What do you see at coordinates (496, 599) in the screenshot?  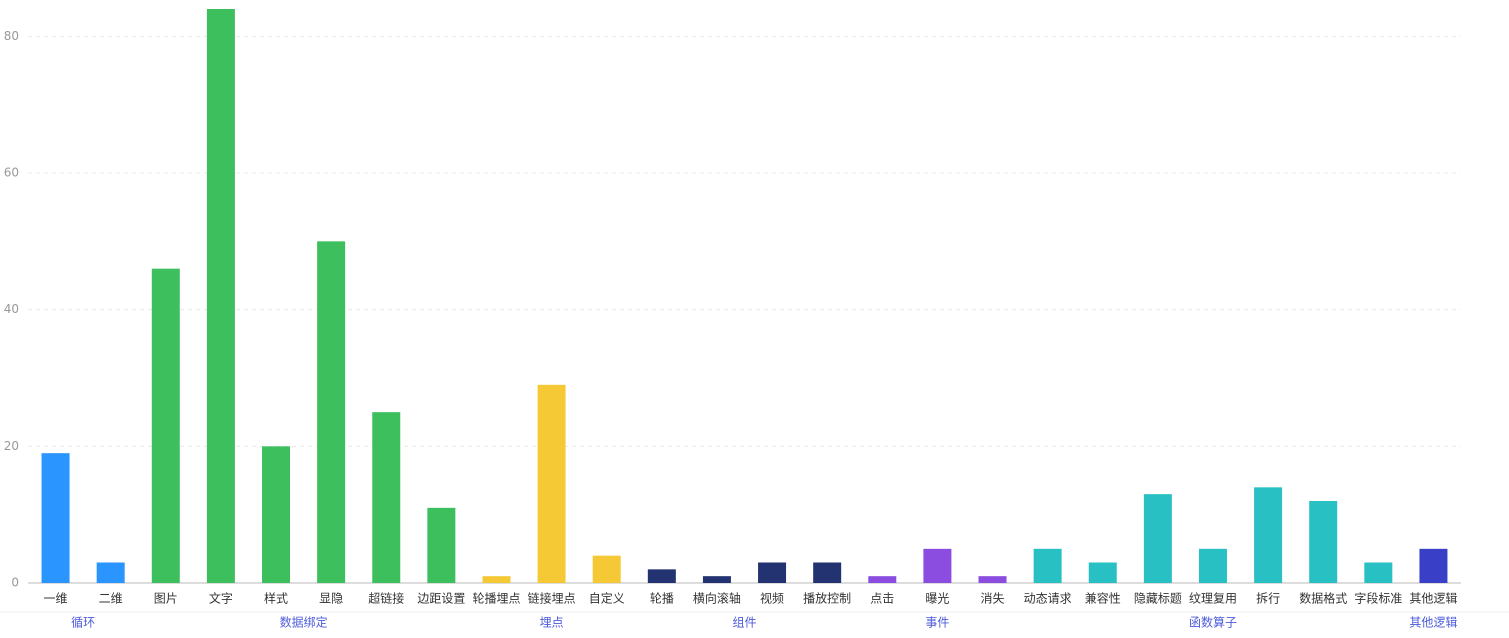 I see `x-tick-label: 轮播埋点` at bounding box center [496, 599].